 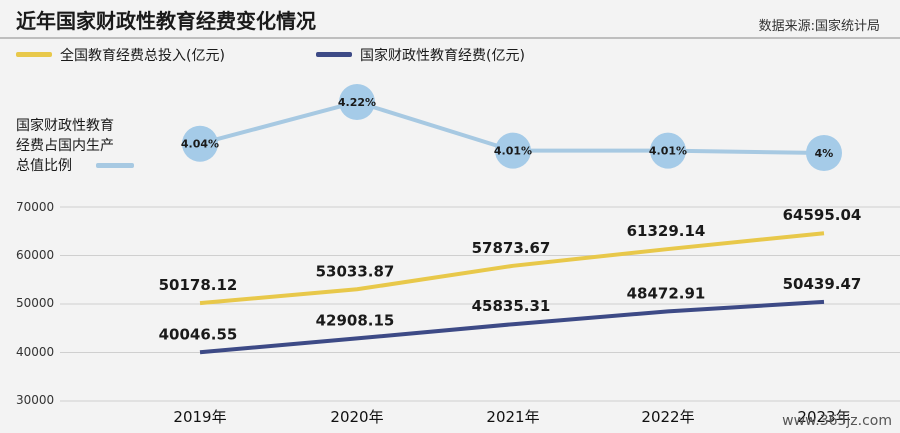 What do you see at coordinates (115, 165) in the screenshot?
I see `ratio-legend-swatch` at bounding box center [115, 165].